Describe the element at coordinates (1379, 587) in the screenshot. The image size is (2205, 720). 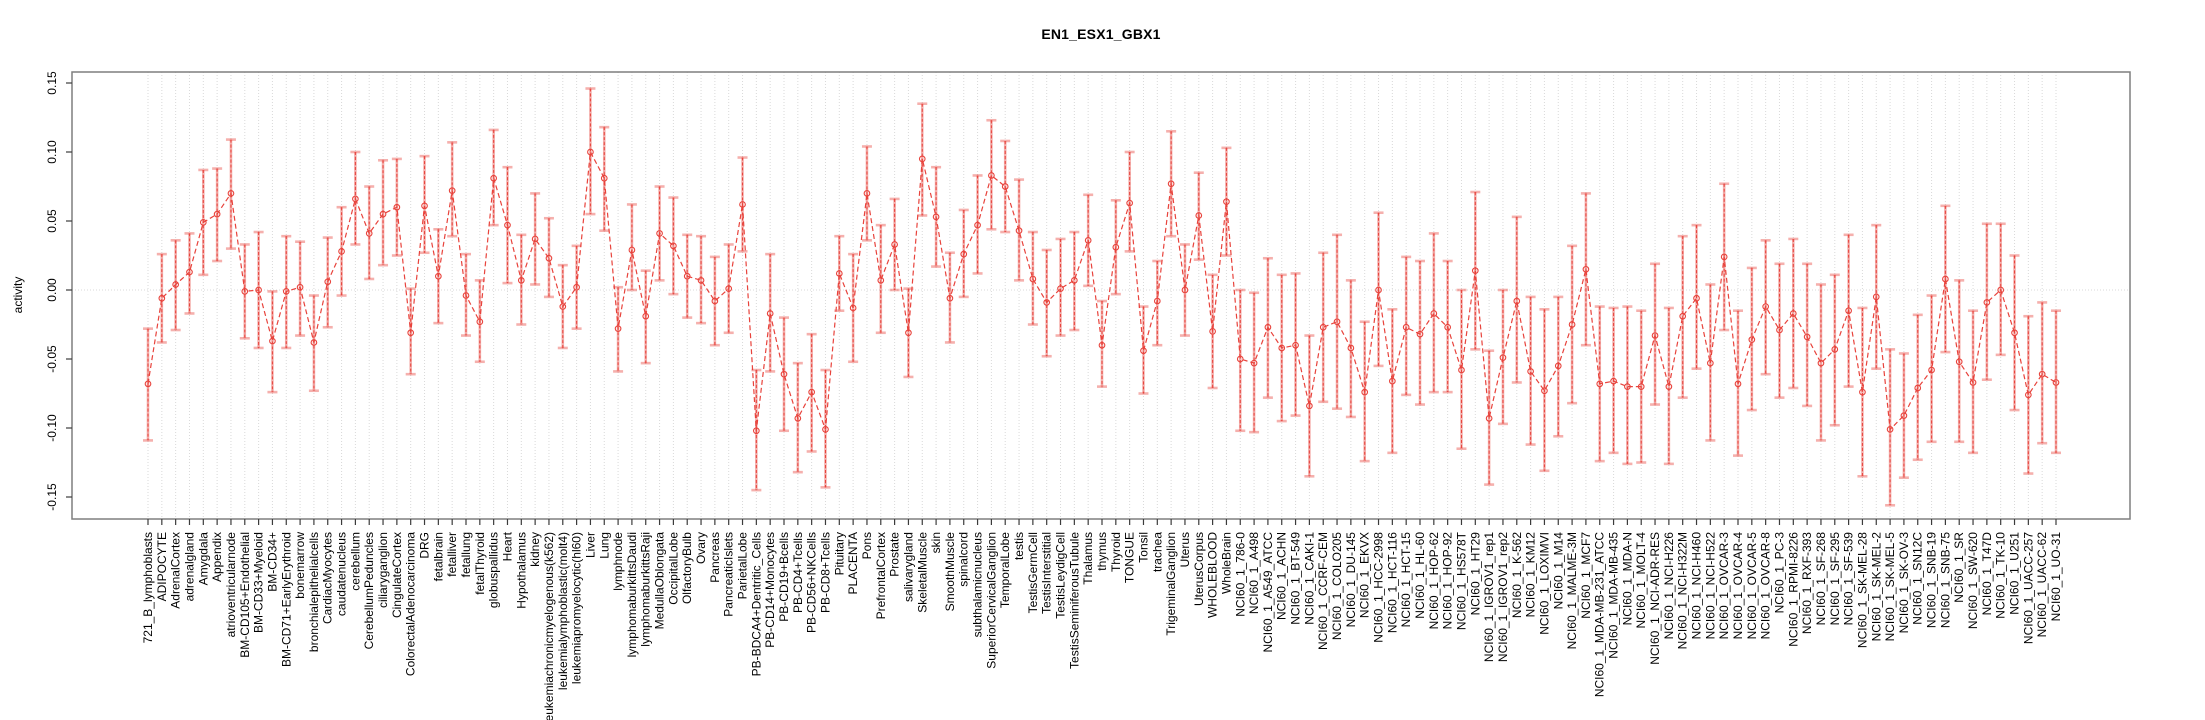
I see `x-tick-label: NCI60_1_HCC-2998` at that location.